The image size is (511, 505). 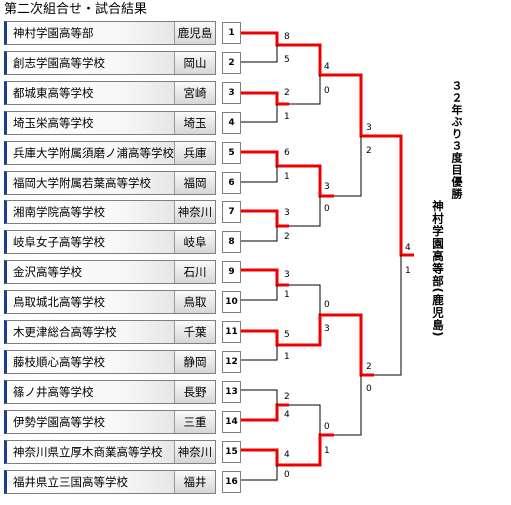 What do you see at coordinates (287, 415) in the screenshot?
I see `score-r1-bottom: 4` at bounding box center [287, 415].